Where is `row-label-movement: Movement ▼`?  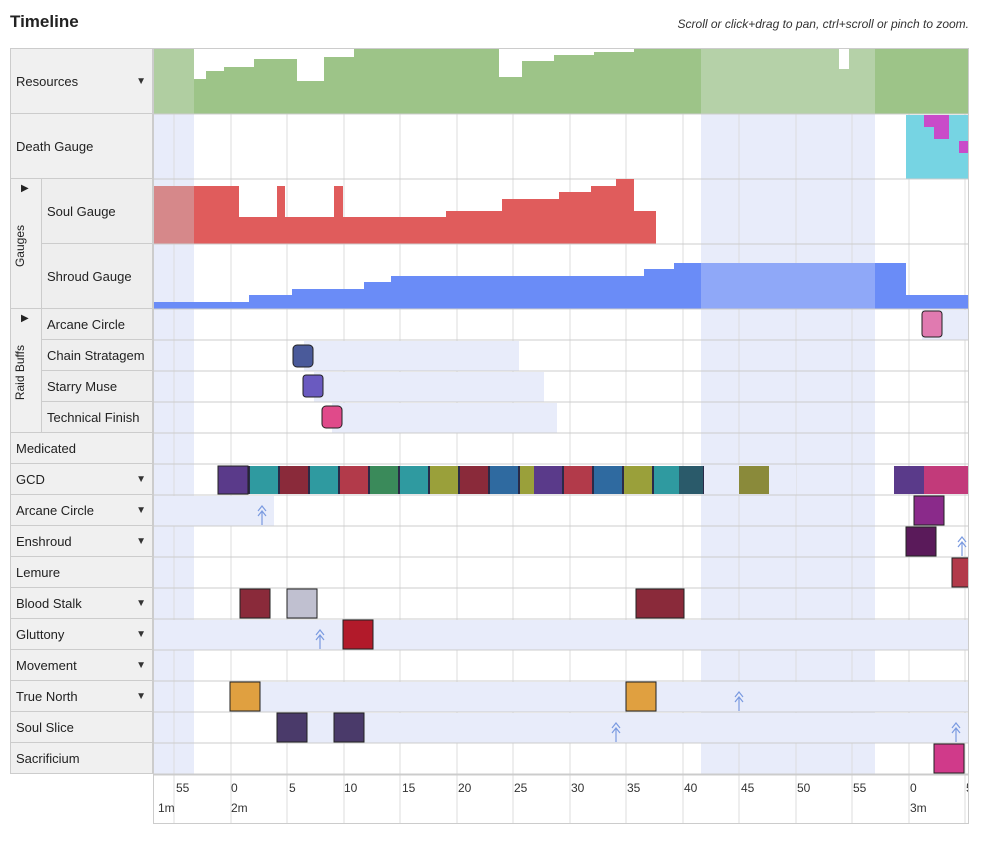
row-label-movement: Movement ▼ is located at coordinates (81, 665).